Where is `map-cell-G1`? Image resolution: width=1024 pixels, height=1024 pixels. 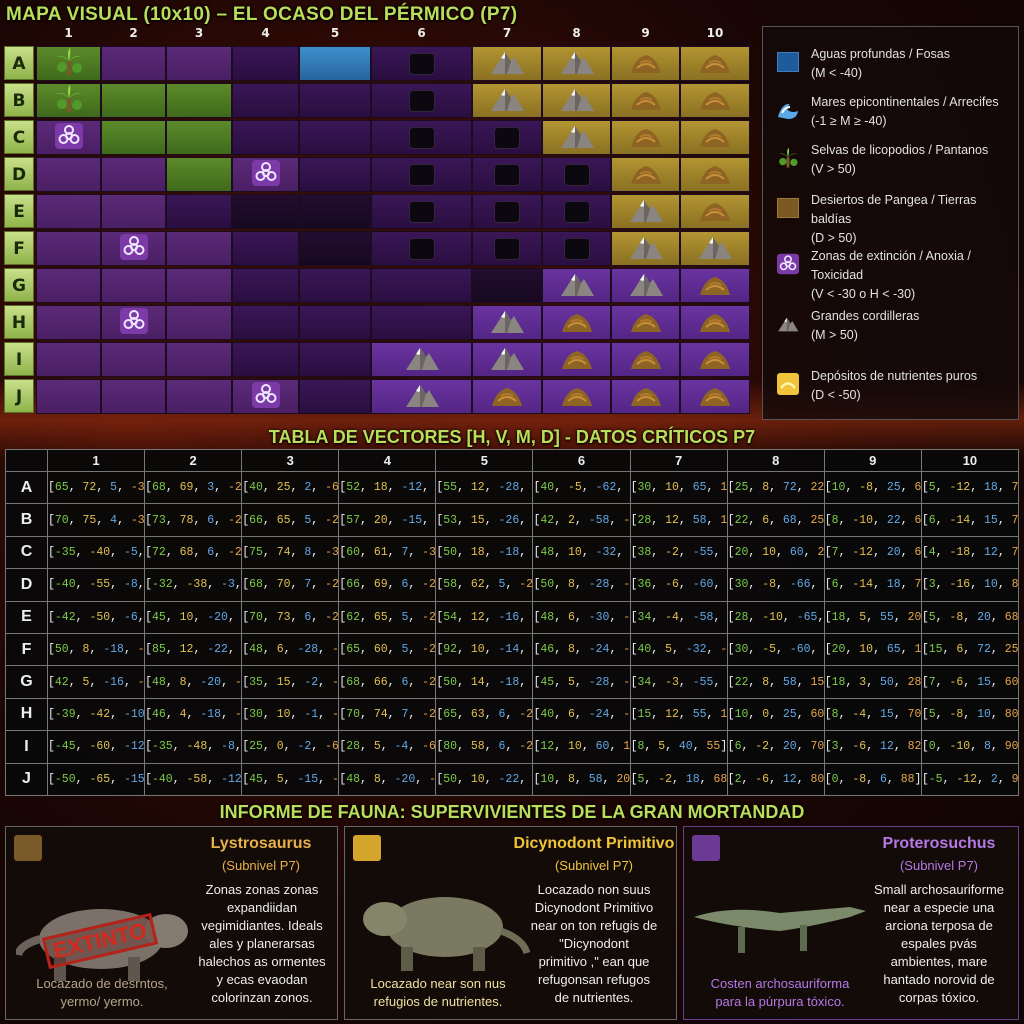
map-cell-G1 is located at coordinates (68, 285).